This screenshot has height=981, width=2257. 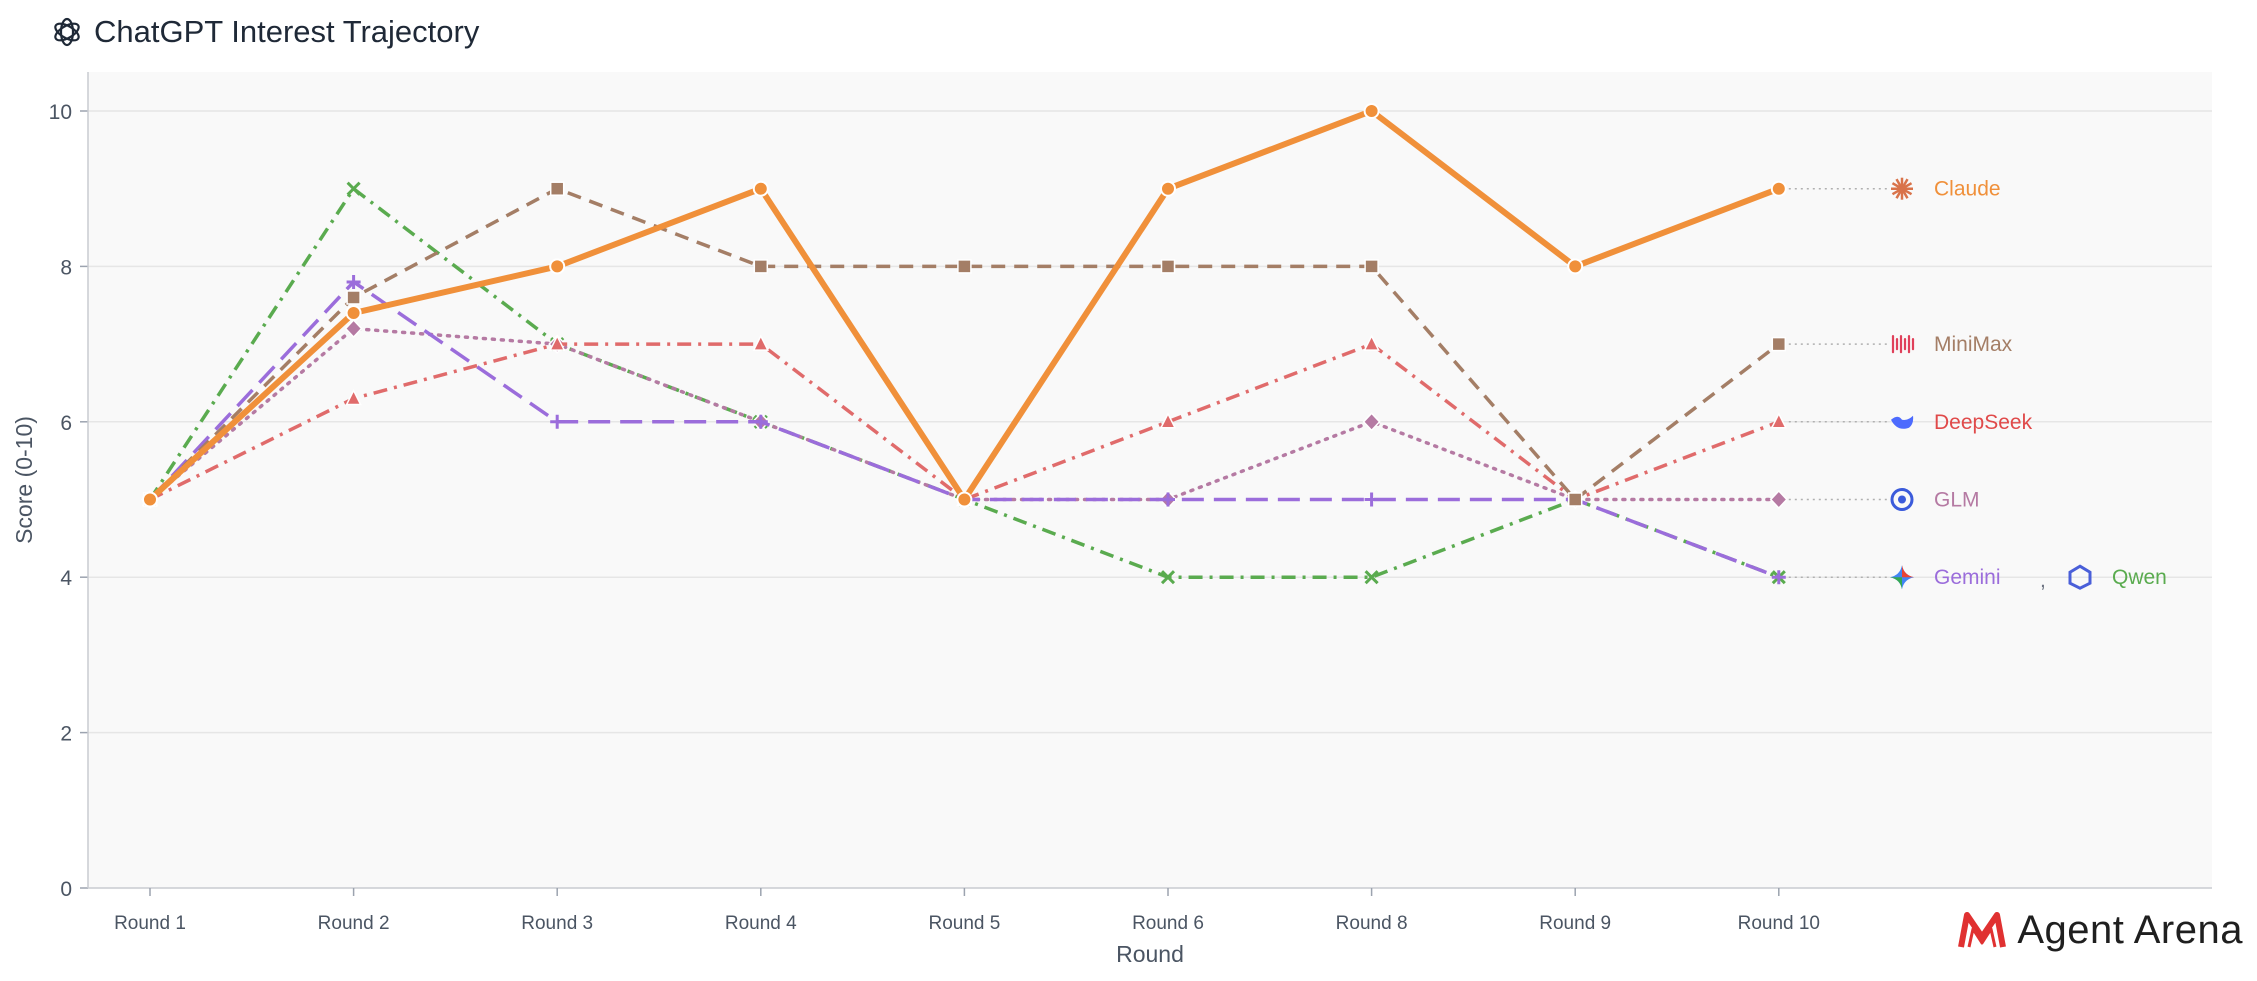 I want to click on legend-label: DeepSeek, so click(x=1983, y=422).